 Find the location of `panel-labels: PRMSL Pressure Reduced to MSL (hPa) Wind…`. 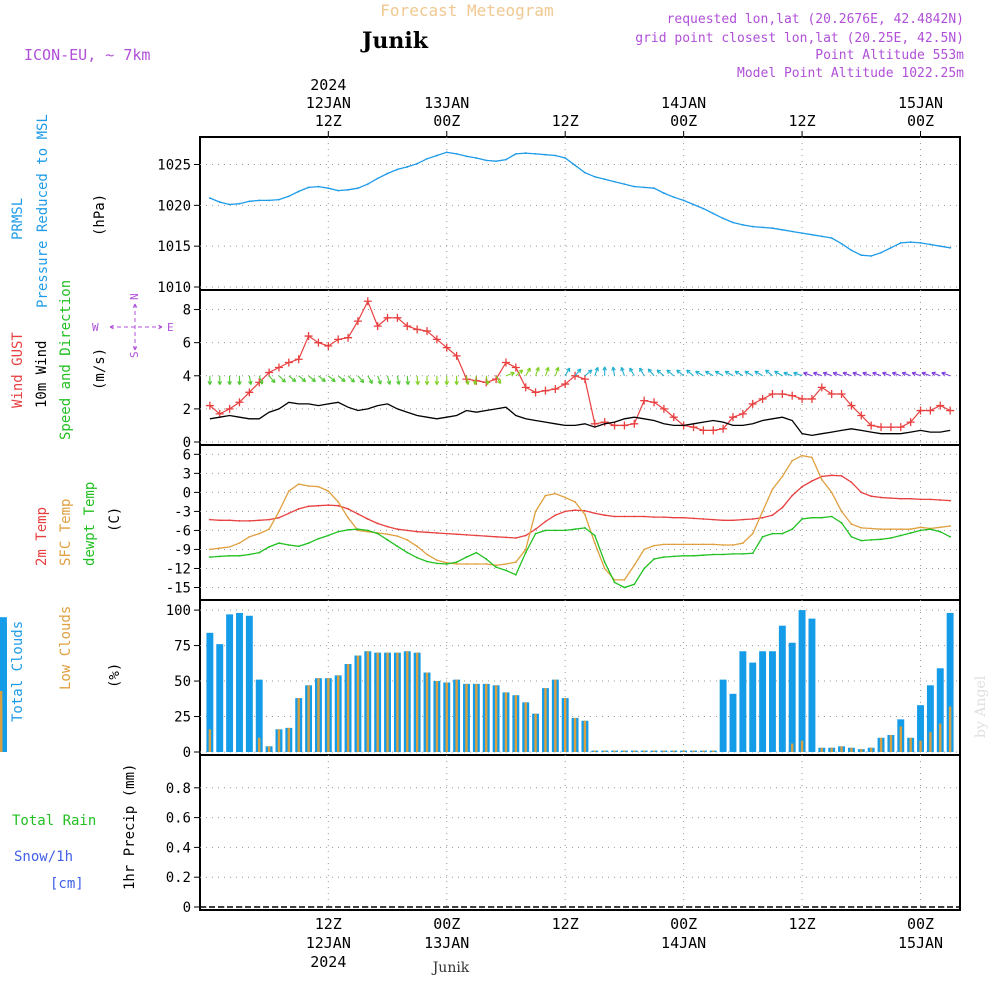

panel-labels: PRMSL Pressure Reduced to MSL (hPa) Wind… is located at coordinates (92, 503).